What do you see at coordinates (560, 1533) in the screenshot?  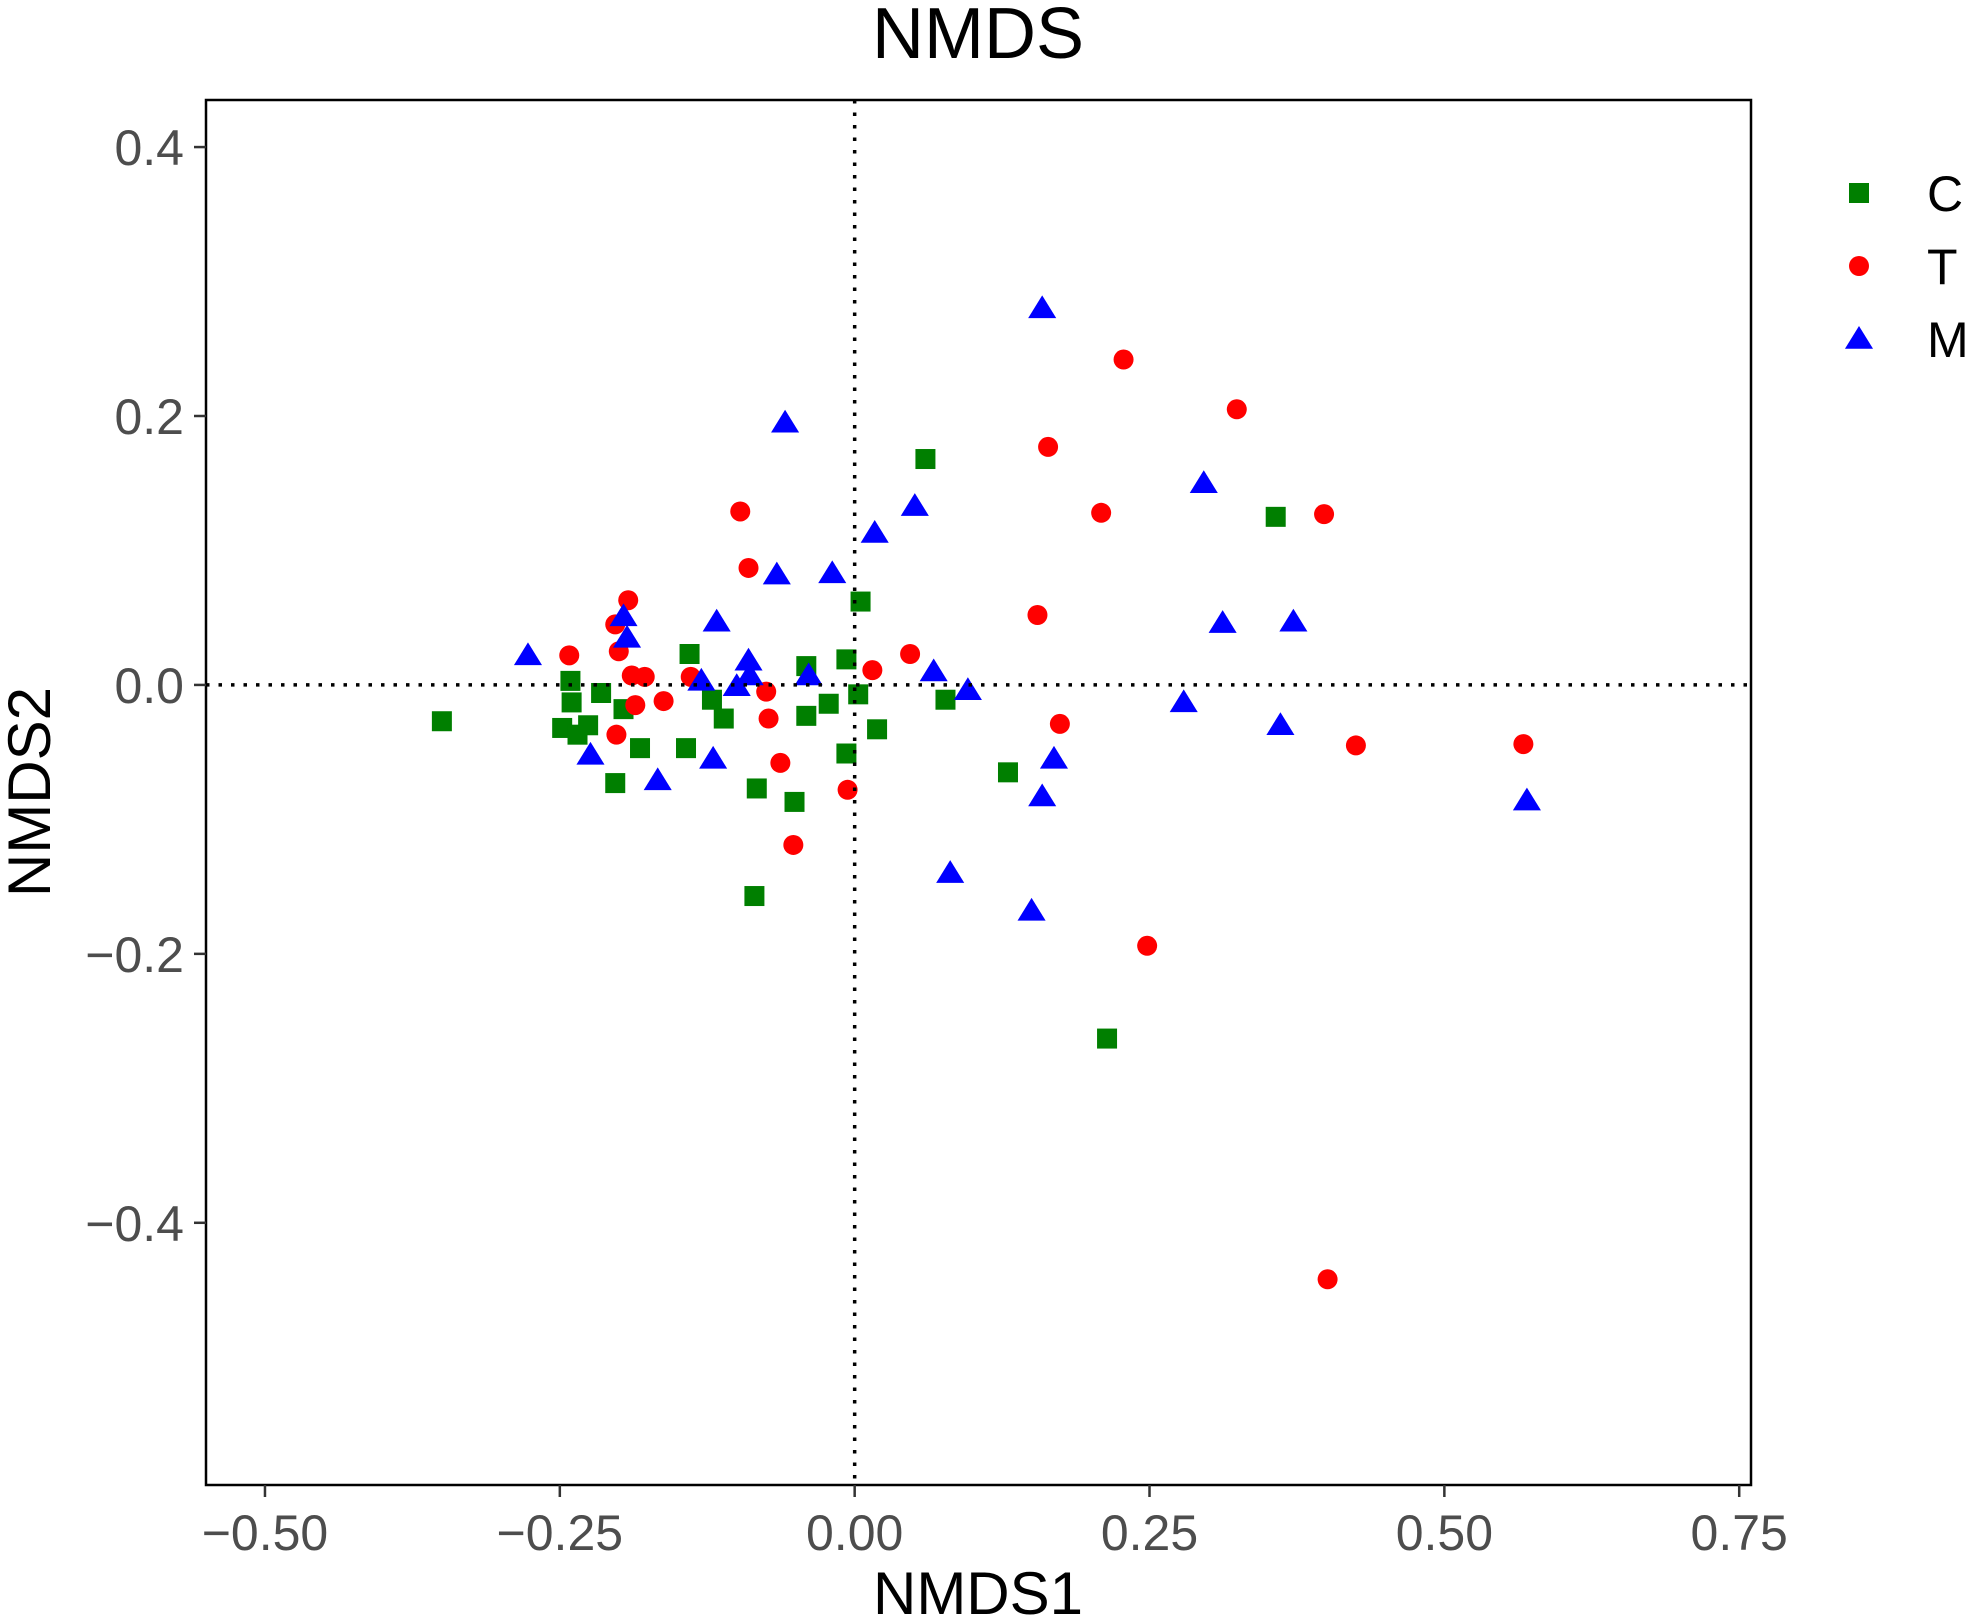 I see `x-tick-label: −0.25` at bounding box center [560, 1533].